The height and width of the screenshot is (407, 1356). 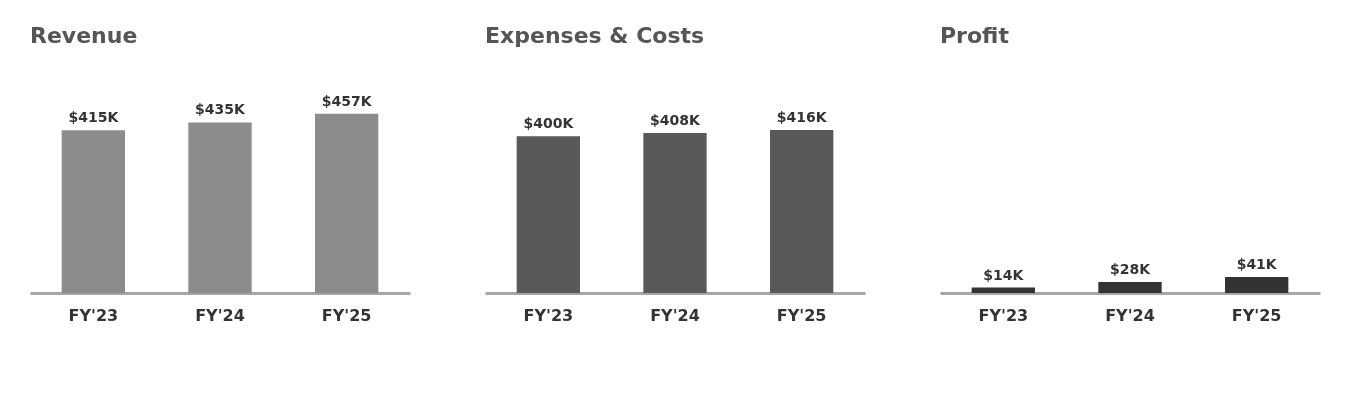 What do you see at coordinates (347, 100) in the screenshot?
I see `data-label: $457K` at bounding box center [347, 100].